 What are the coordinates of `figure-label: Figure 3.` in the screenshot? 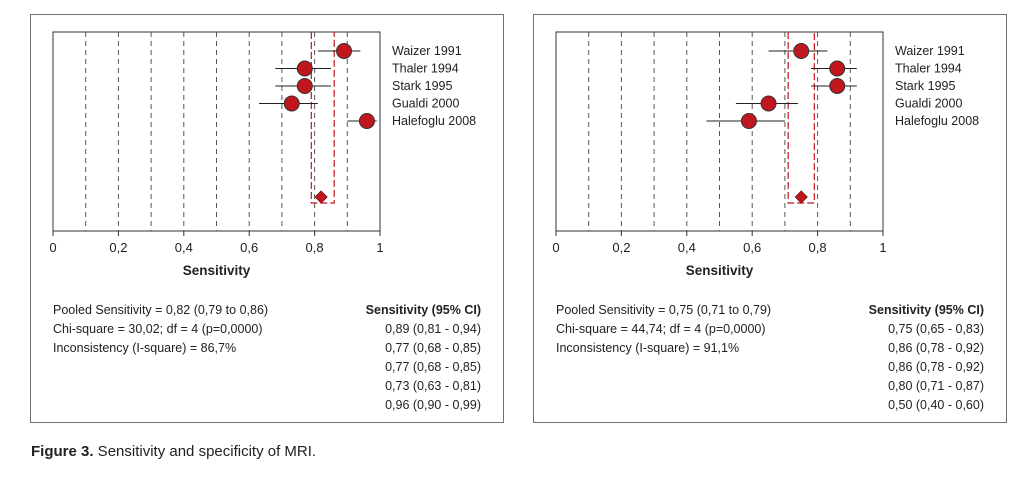 It's located at (62, 451).